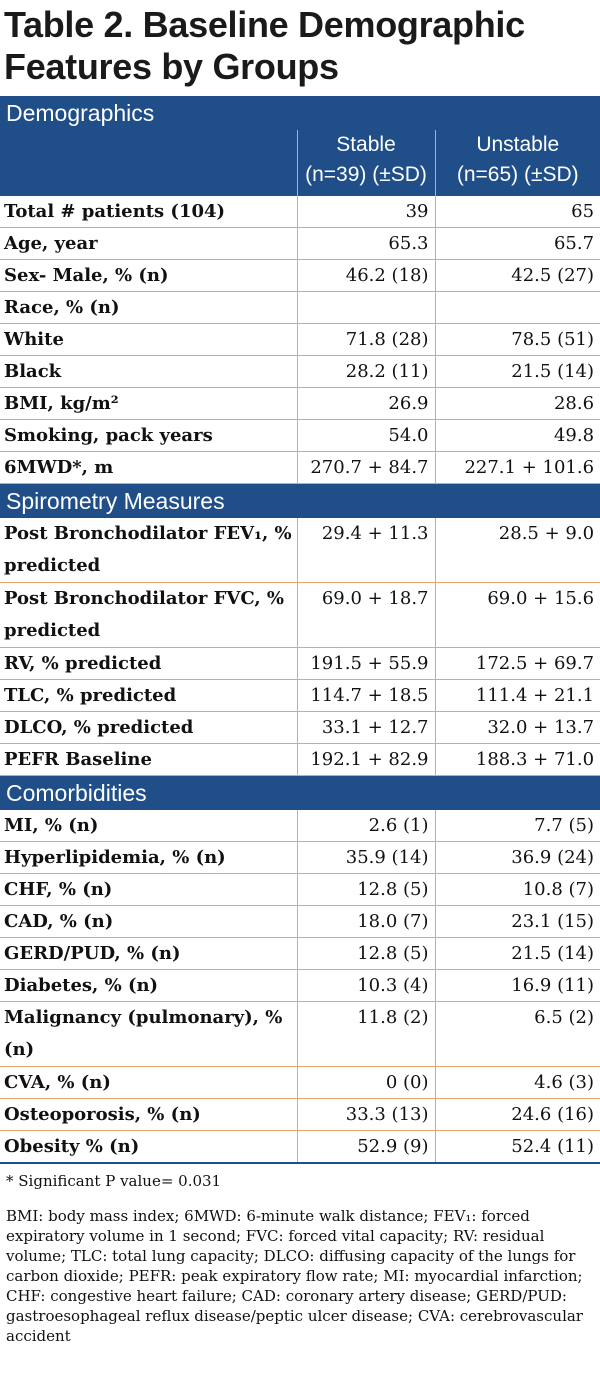 This screenshot has width=600, height=1390. What do you see at coordinates (517, 759) in the screenshot?
I see `unstable-value: 188.3 + 71.0` at bounding box center [517, 759].